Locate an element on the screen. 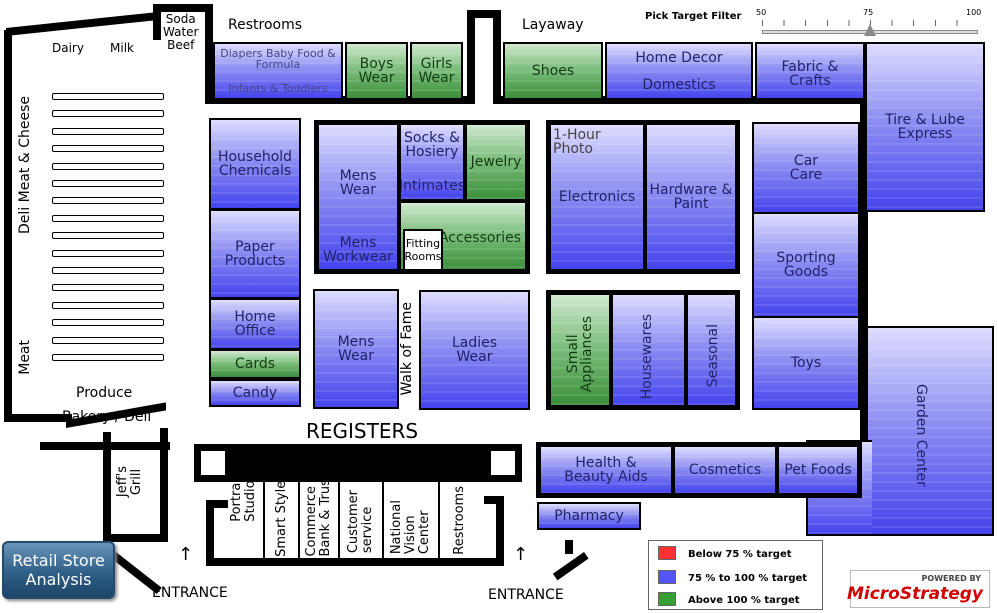  filter-thumb is located at coordinates (870, 30).